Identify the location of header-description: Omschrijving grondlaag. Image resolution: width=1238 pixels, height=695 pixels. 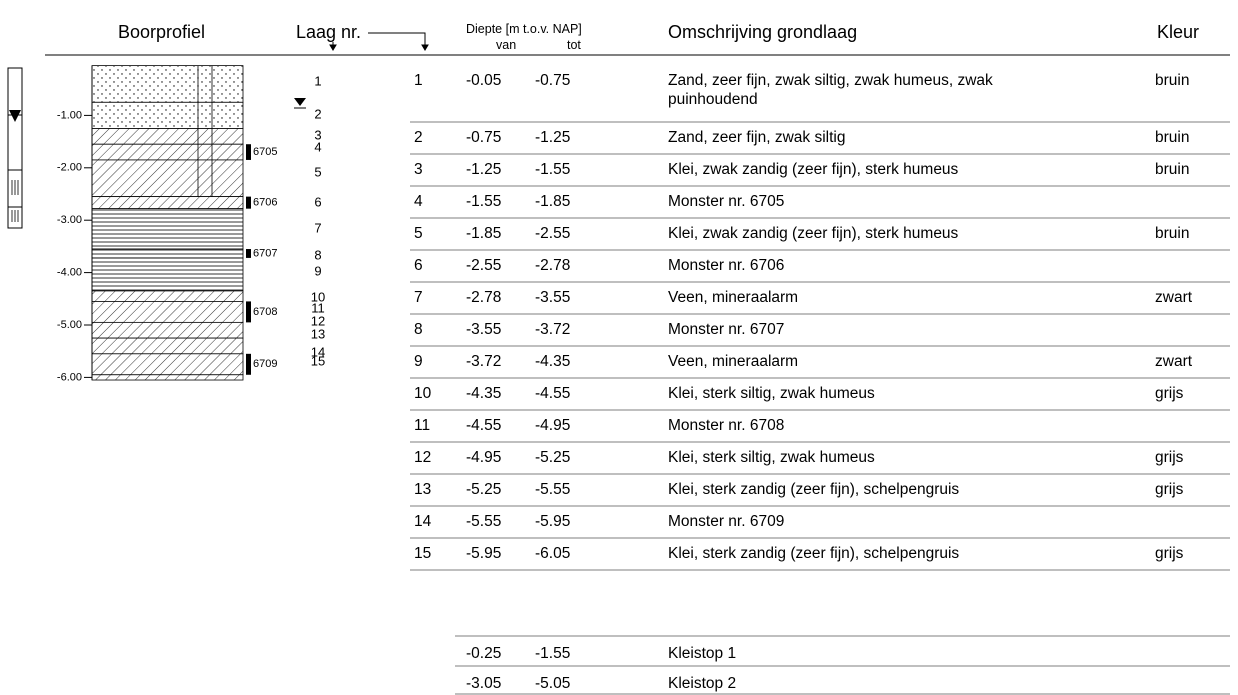
(763, 32).